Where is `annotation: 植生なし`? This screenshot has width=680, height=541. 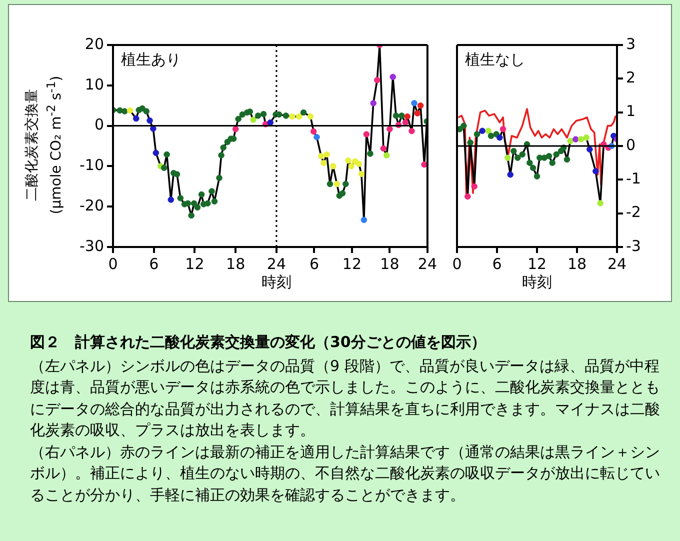
annotation: 植生なし is located at coordinates (495, 59).